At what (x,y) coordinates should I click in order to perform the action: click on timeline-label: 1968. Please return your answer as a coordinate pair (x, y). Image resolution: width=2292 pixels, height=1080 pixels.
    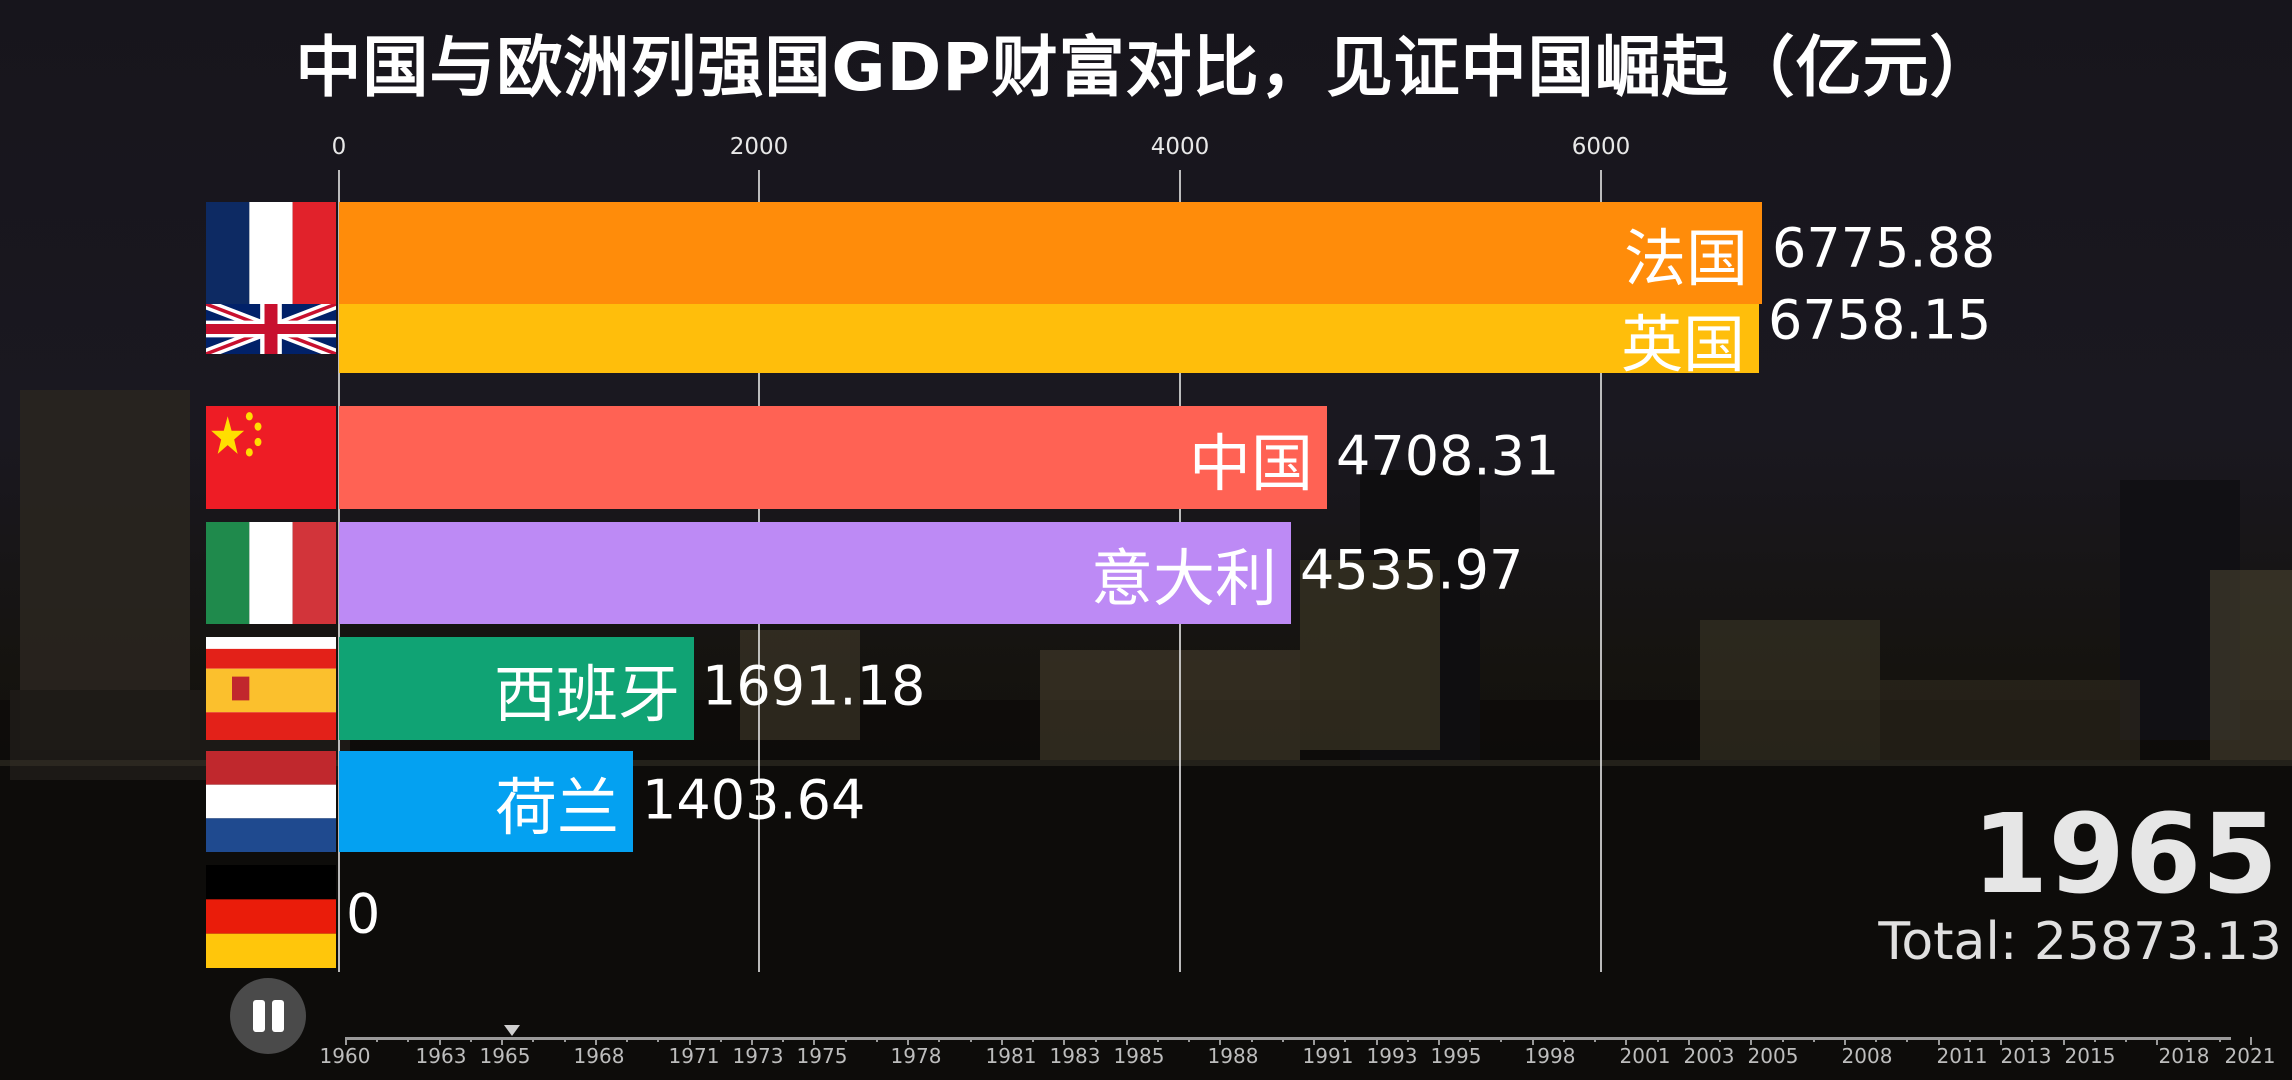
    Looking at the image, I should click on (599, 1056).